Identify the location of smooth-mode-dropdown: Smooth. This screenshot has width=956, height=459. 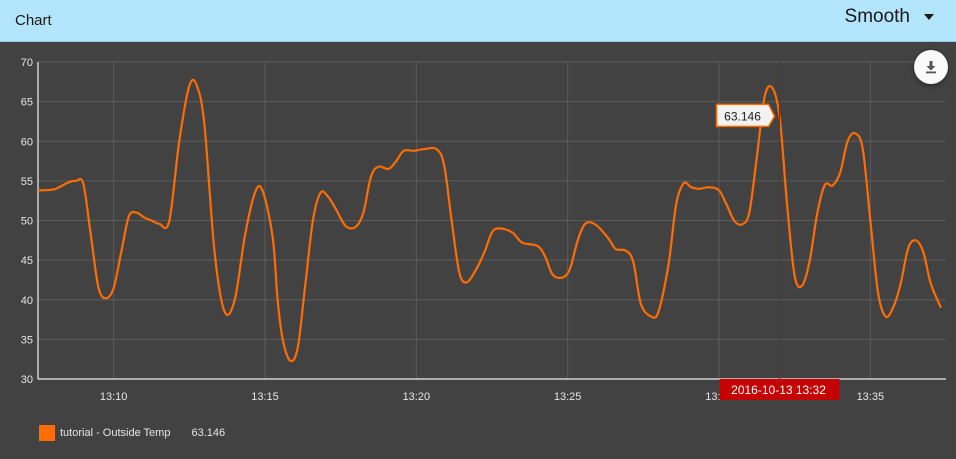
(889, 17).